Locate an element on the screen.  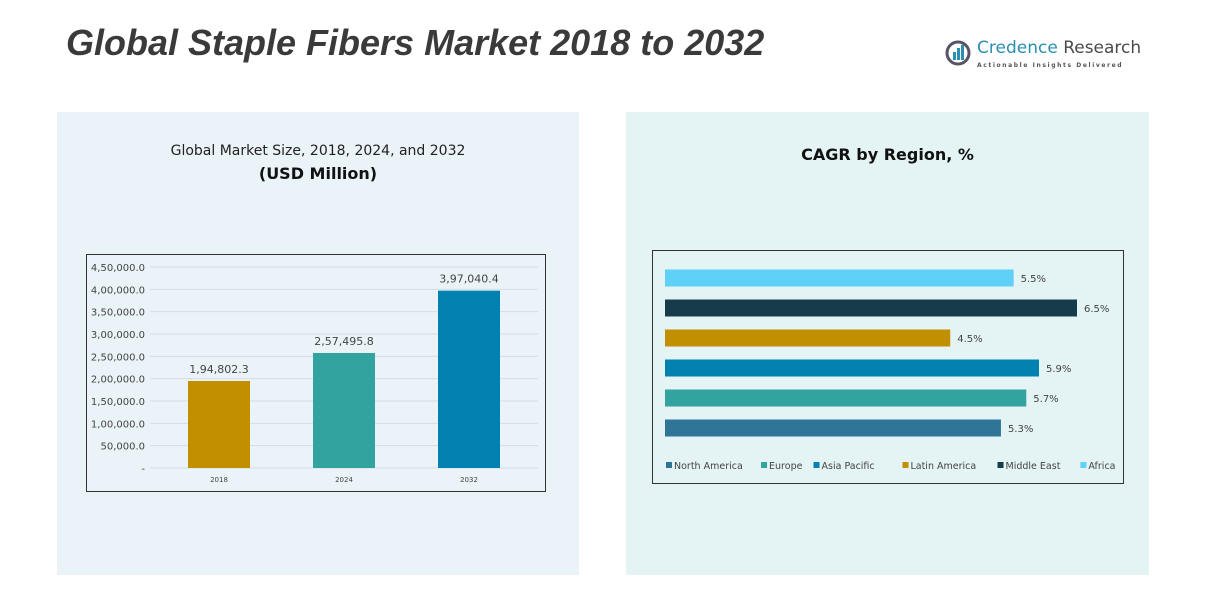
y-tick-label: 2,50,000.0 is located at coordinates (118, 357).